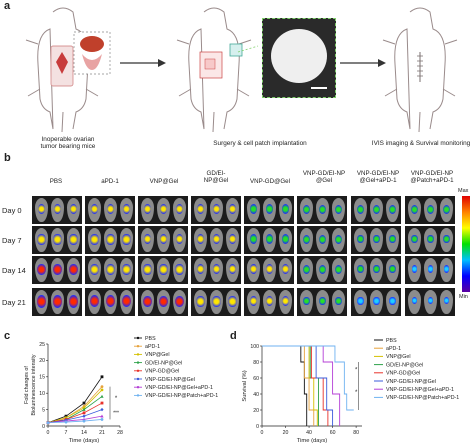  I want to click on y-tick-label: 80, so click(256, 363).